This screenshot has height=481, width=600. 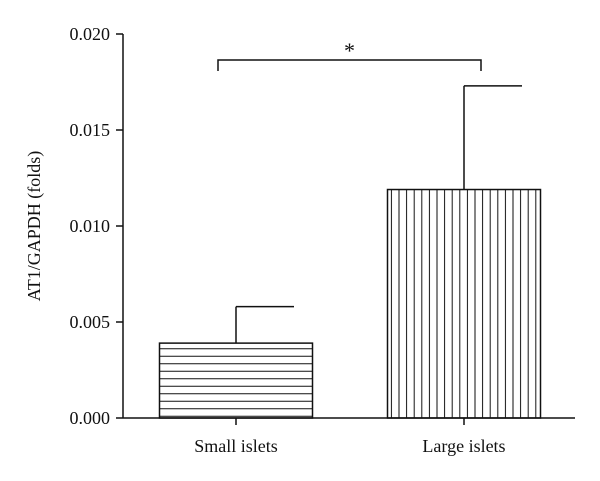 I want to click on significance-annotation: *, so click(x=349, y=54).